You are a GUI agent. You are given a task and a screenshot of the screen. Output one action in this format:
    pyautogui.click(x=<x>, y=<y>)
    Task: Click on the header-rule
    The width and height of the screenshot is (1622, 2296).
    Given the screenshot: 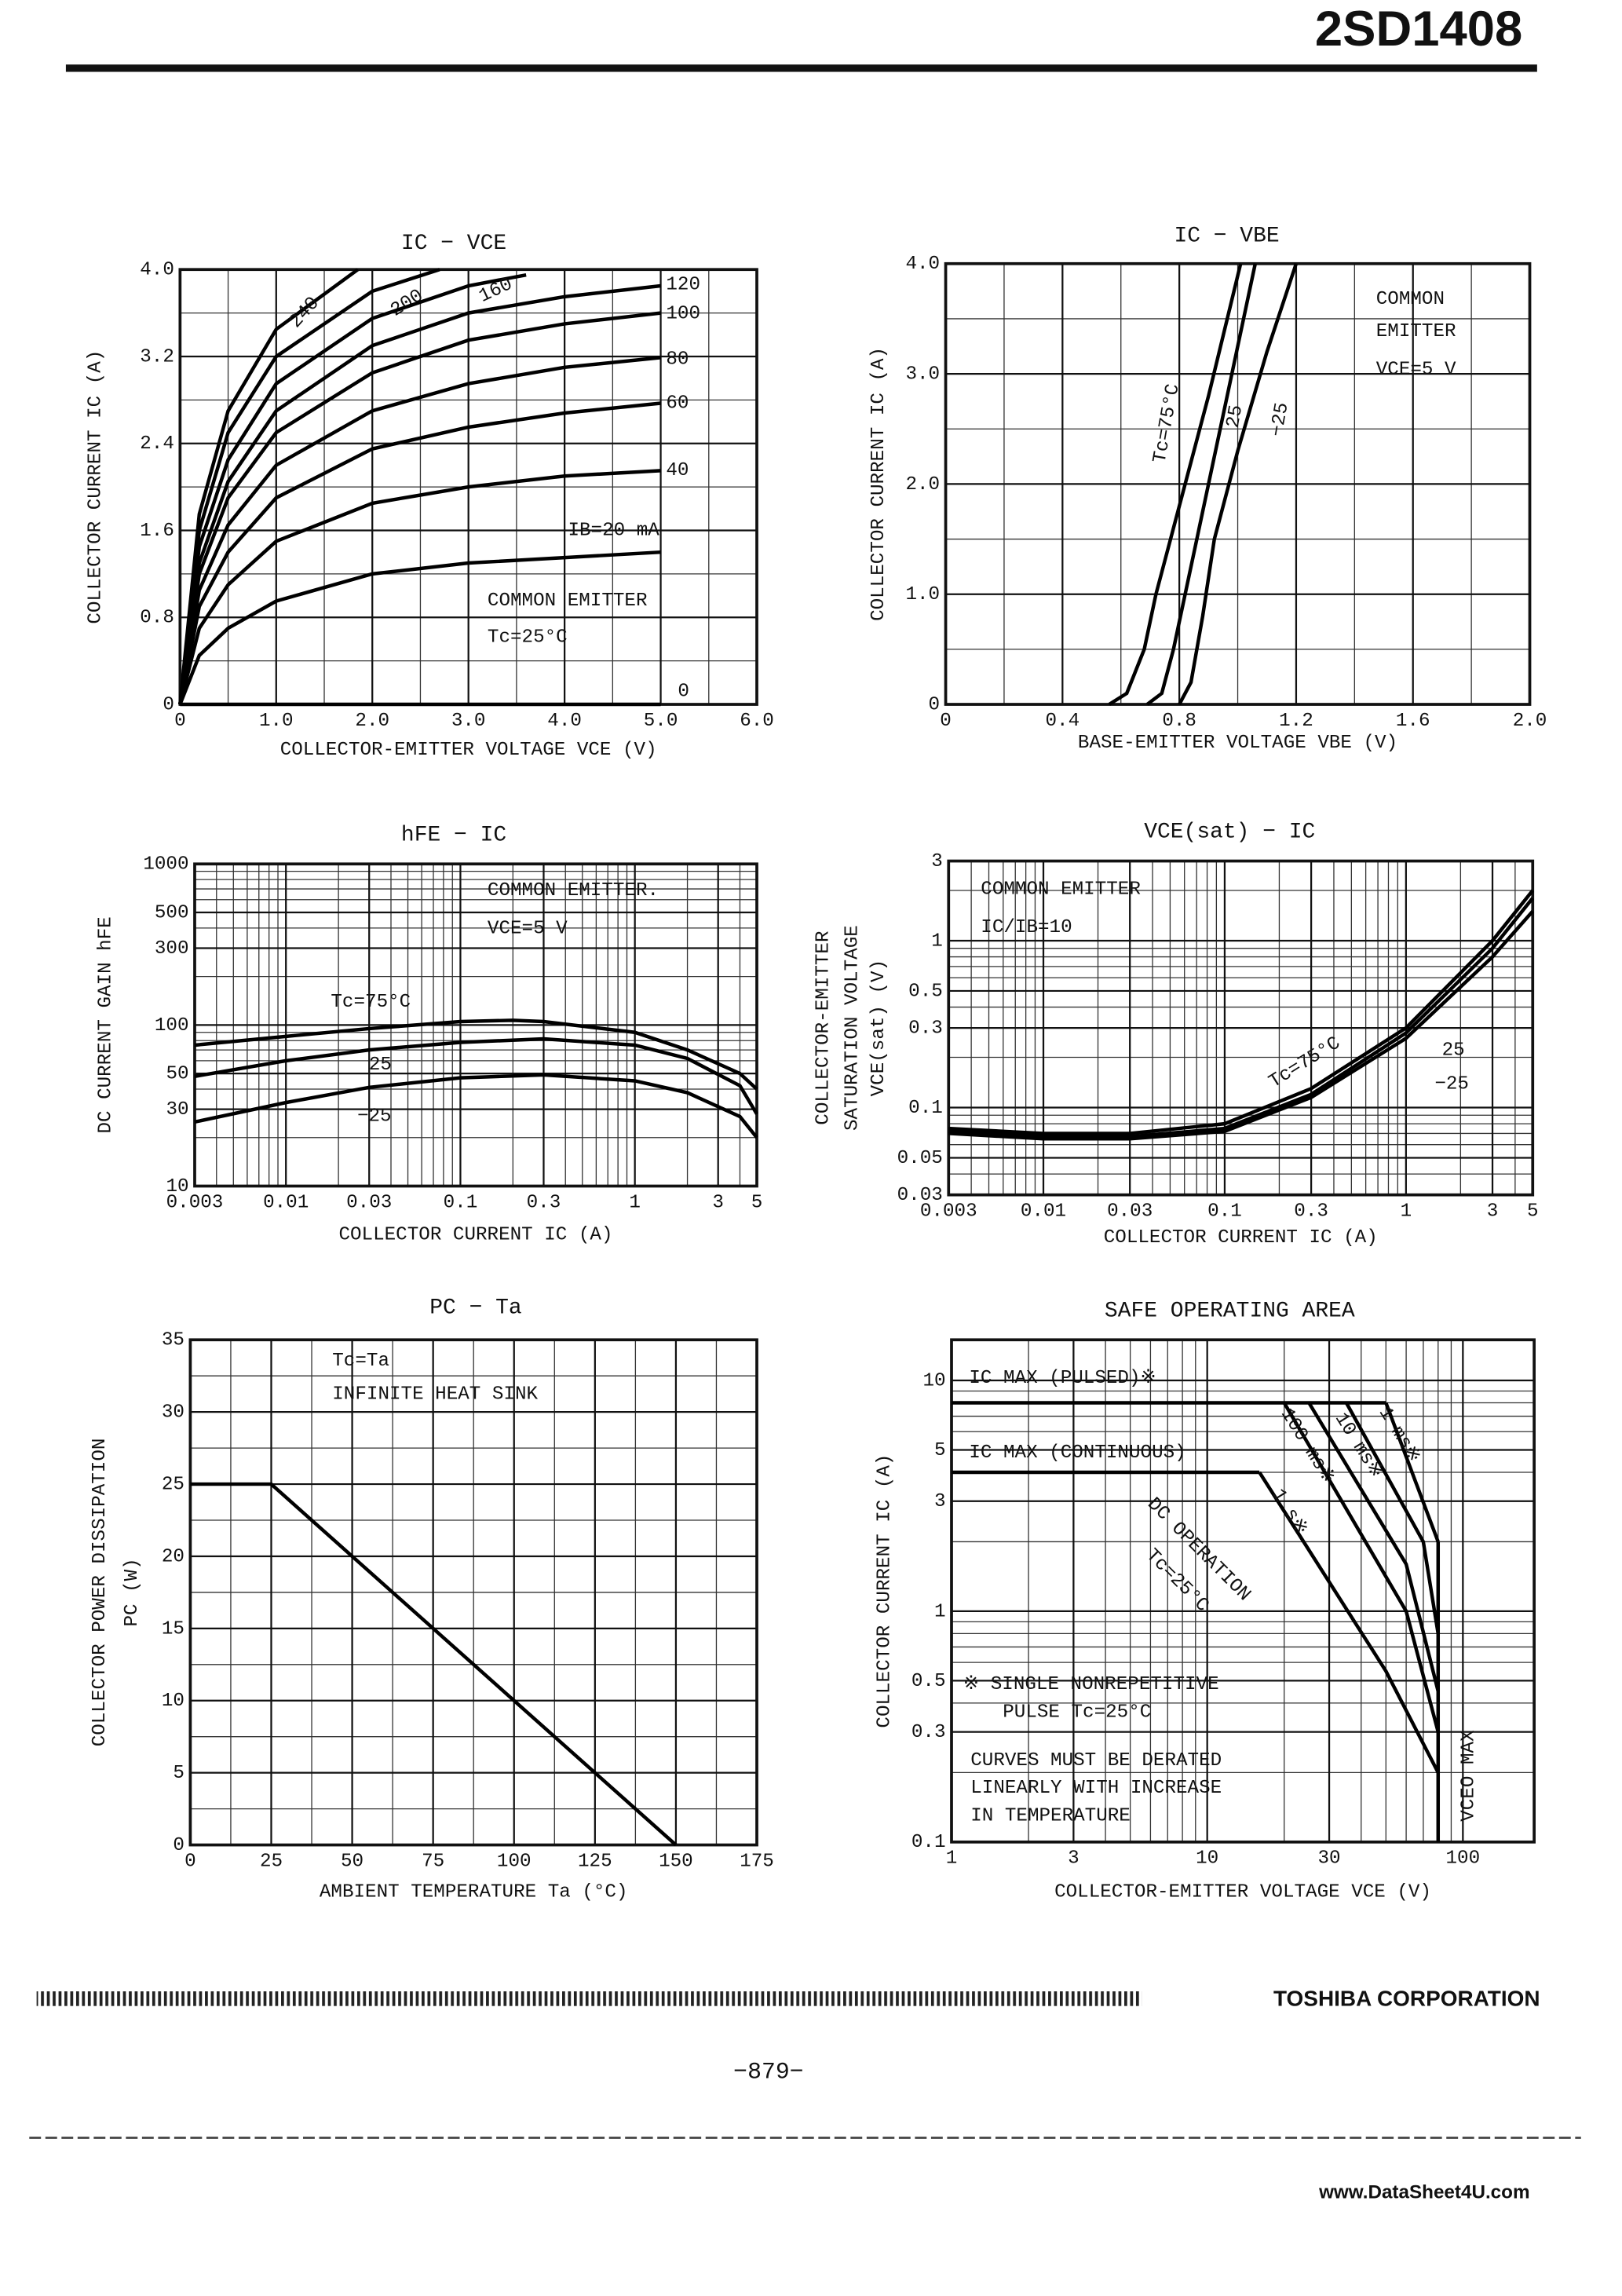 What is the action you would take?
    pyautogui.click(x=801, y=68)
    